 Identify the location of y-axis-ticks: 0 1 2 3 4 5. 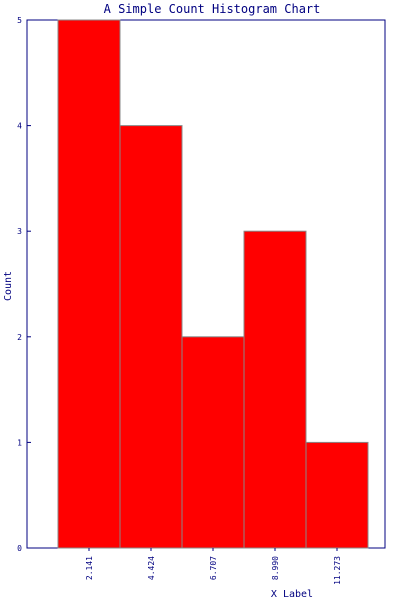
(24, 284).